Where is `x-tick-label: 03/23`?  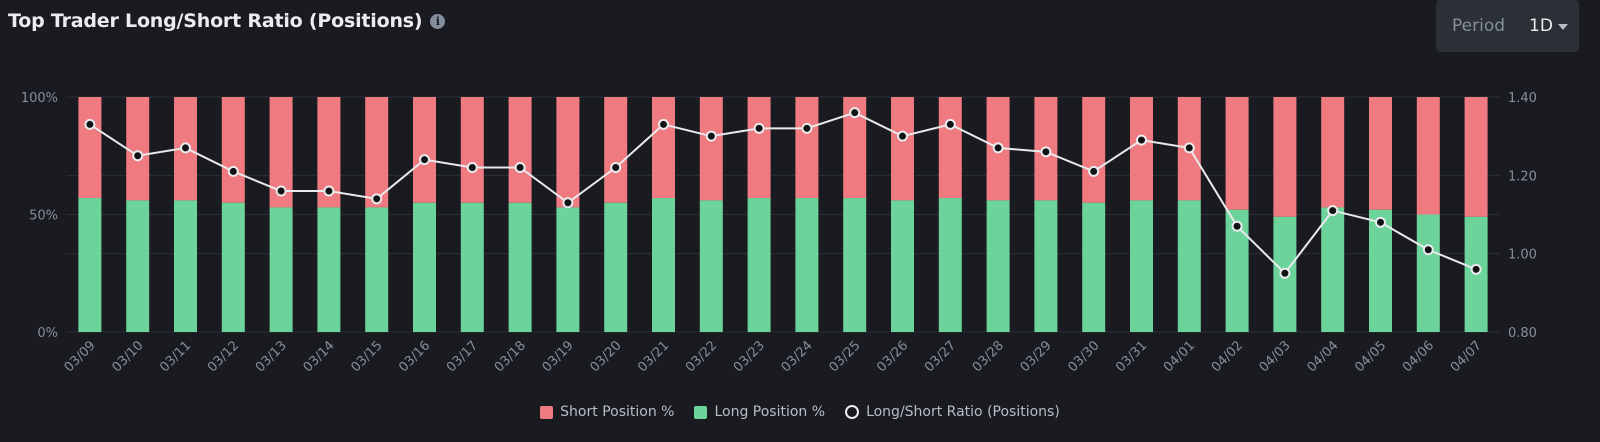
x-tick-label: 03/23 is located at coordinates (749, 356).